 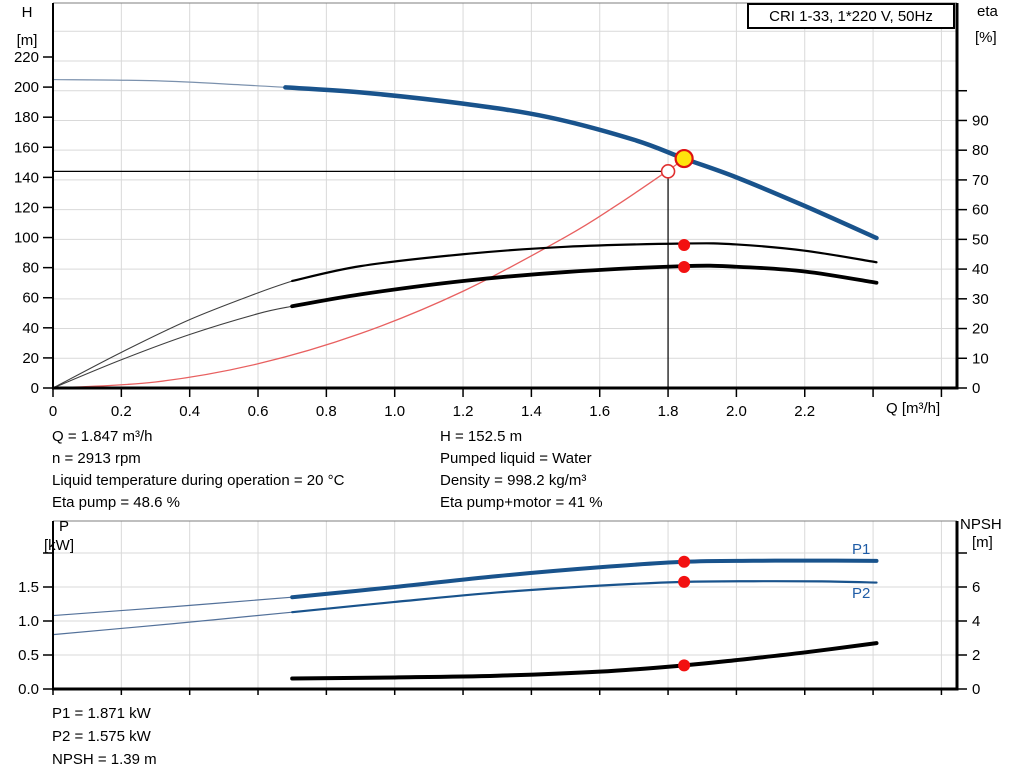 I want to click on duty-point-marker, so click(x=684, y=158).